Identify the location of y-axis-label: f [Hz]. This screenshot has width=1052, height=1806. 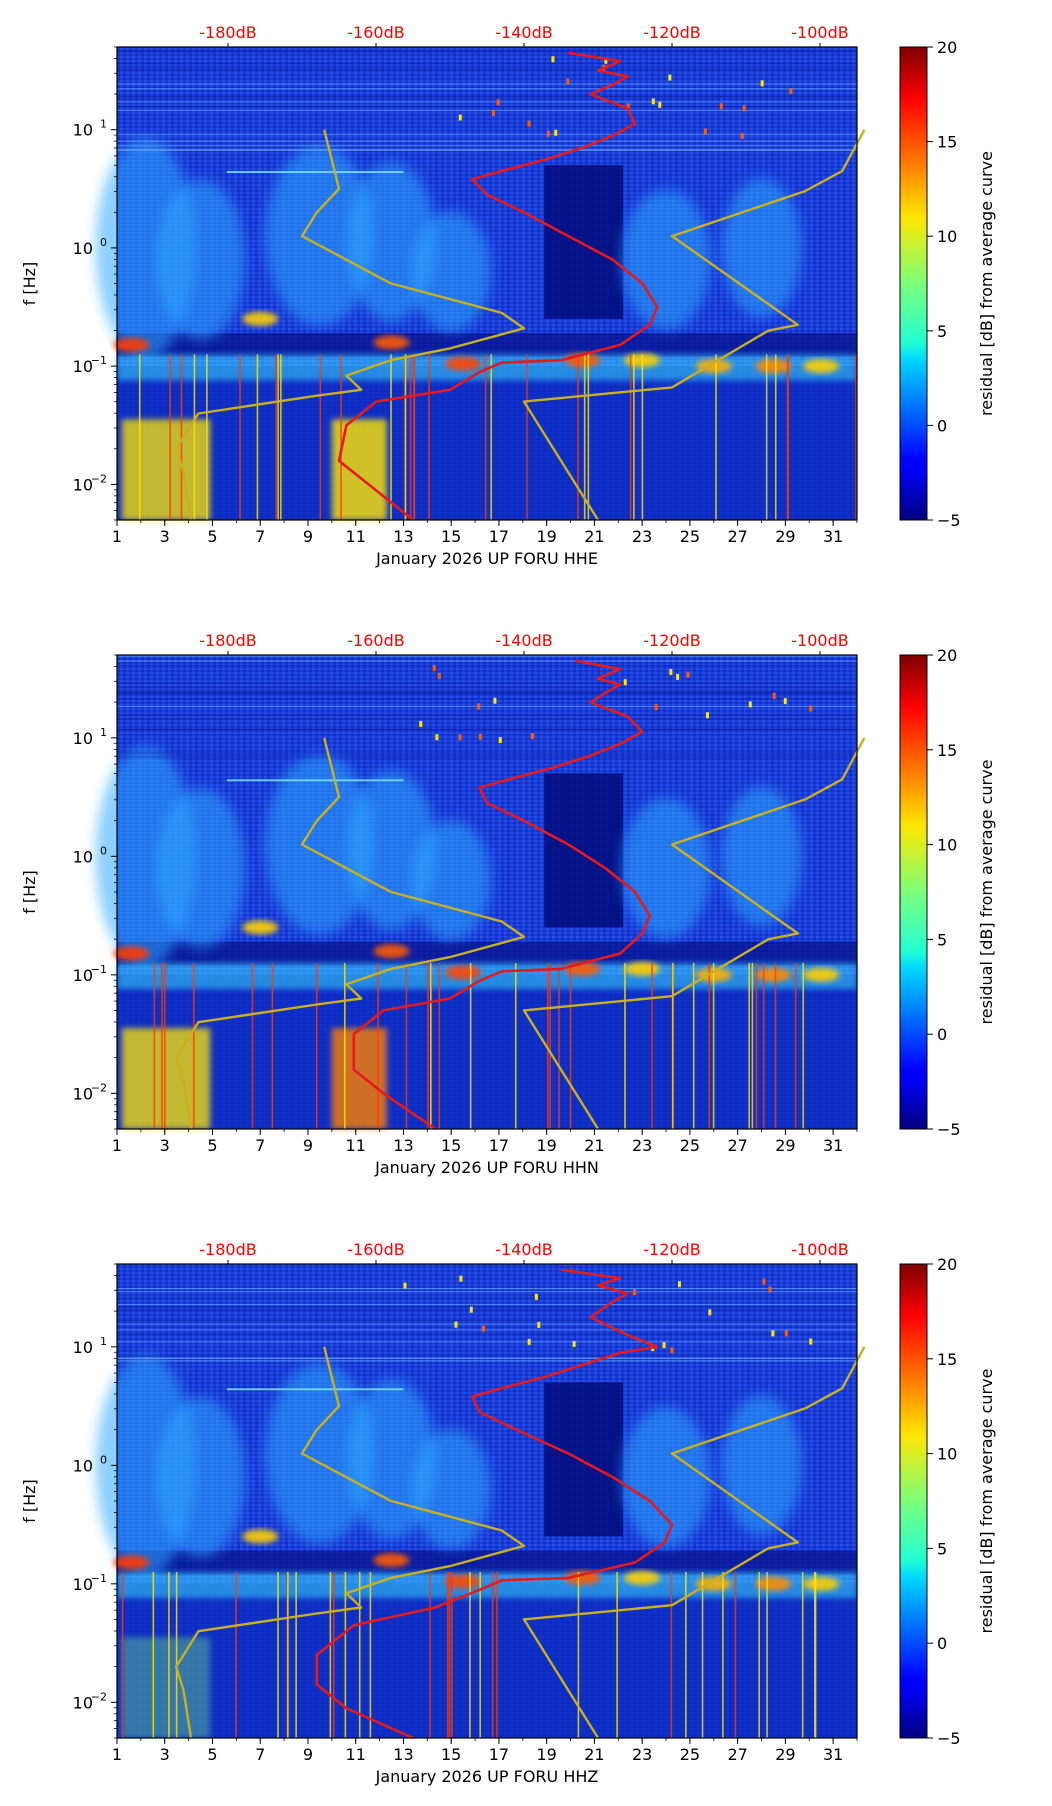
(29, 1501).